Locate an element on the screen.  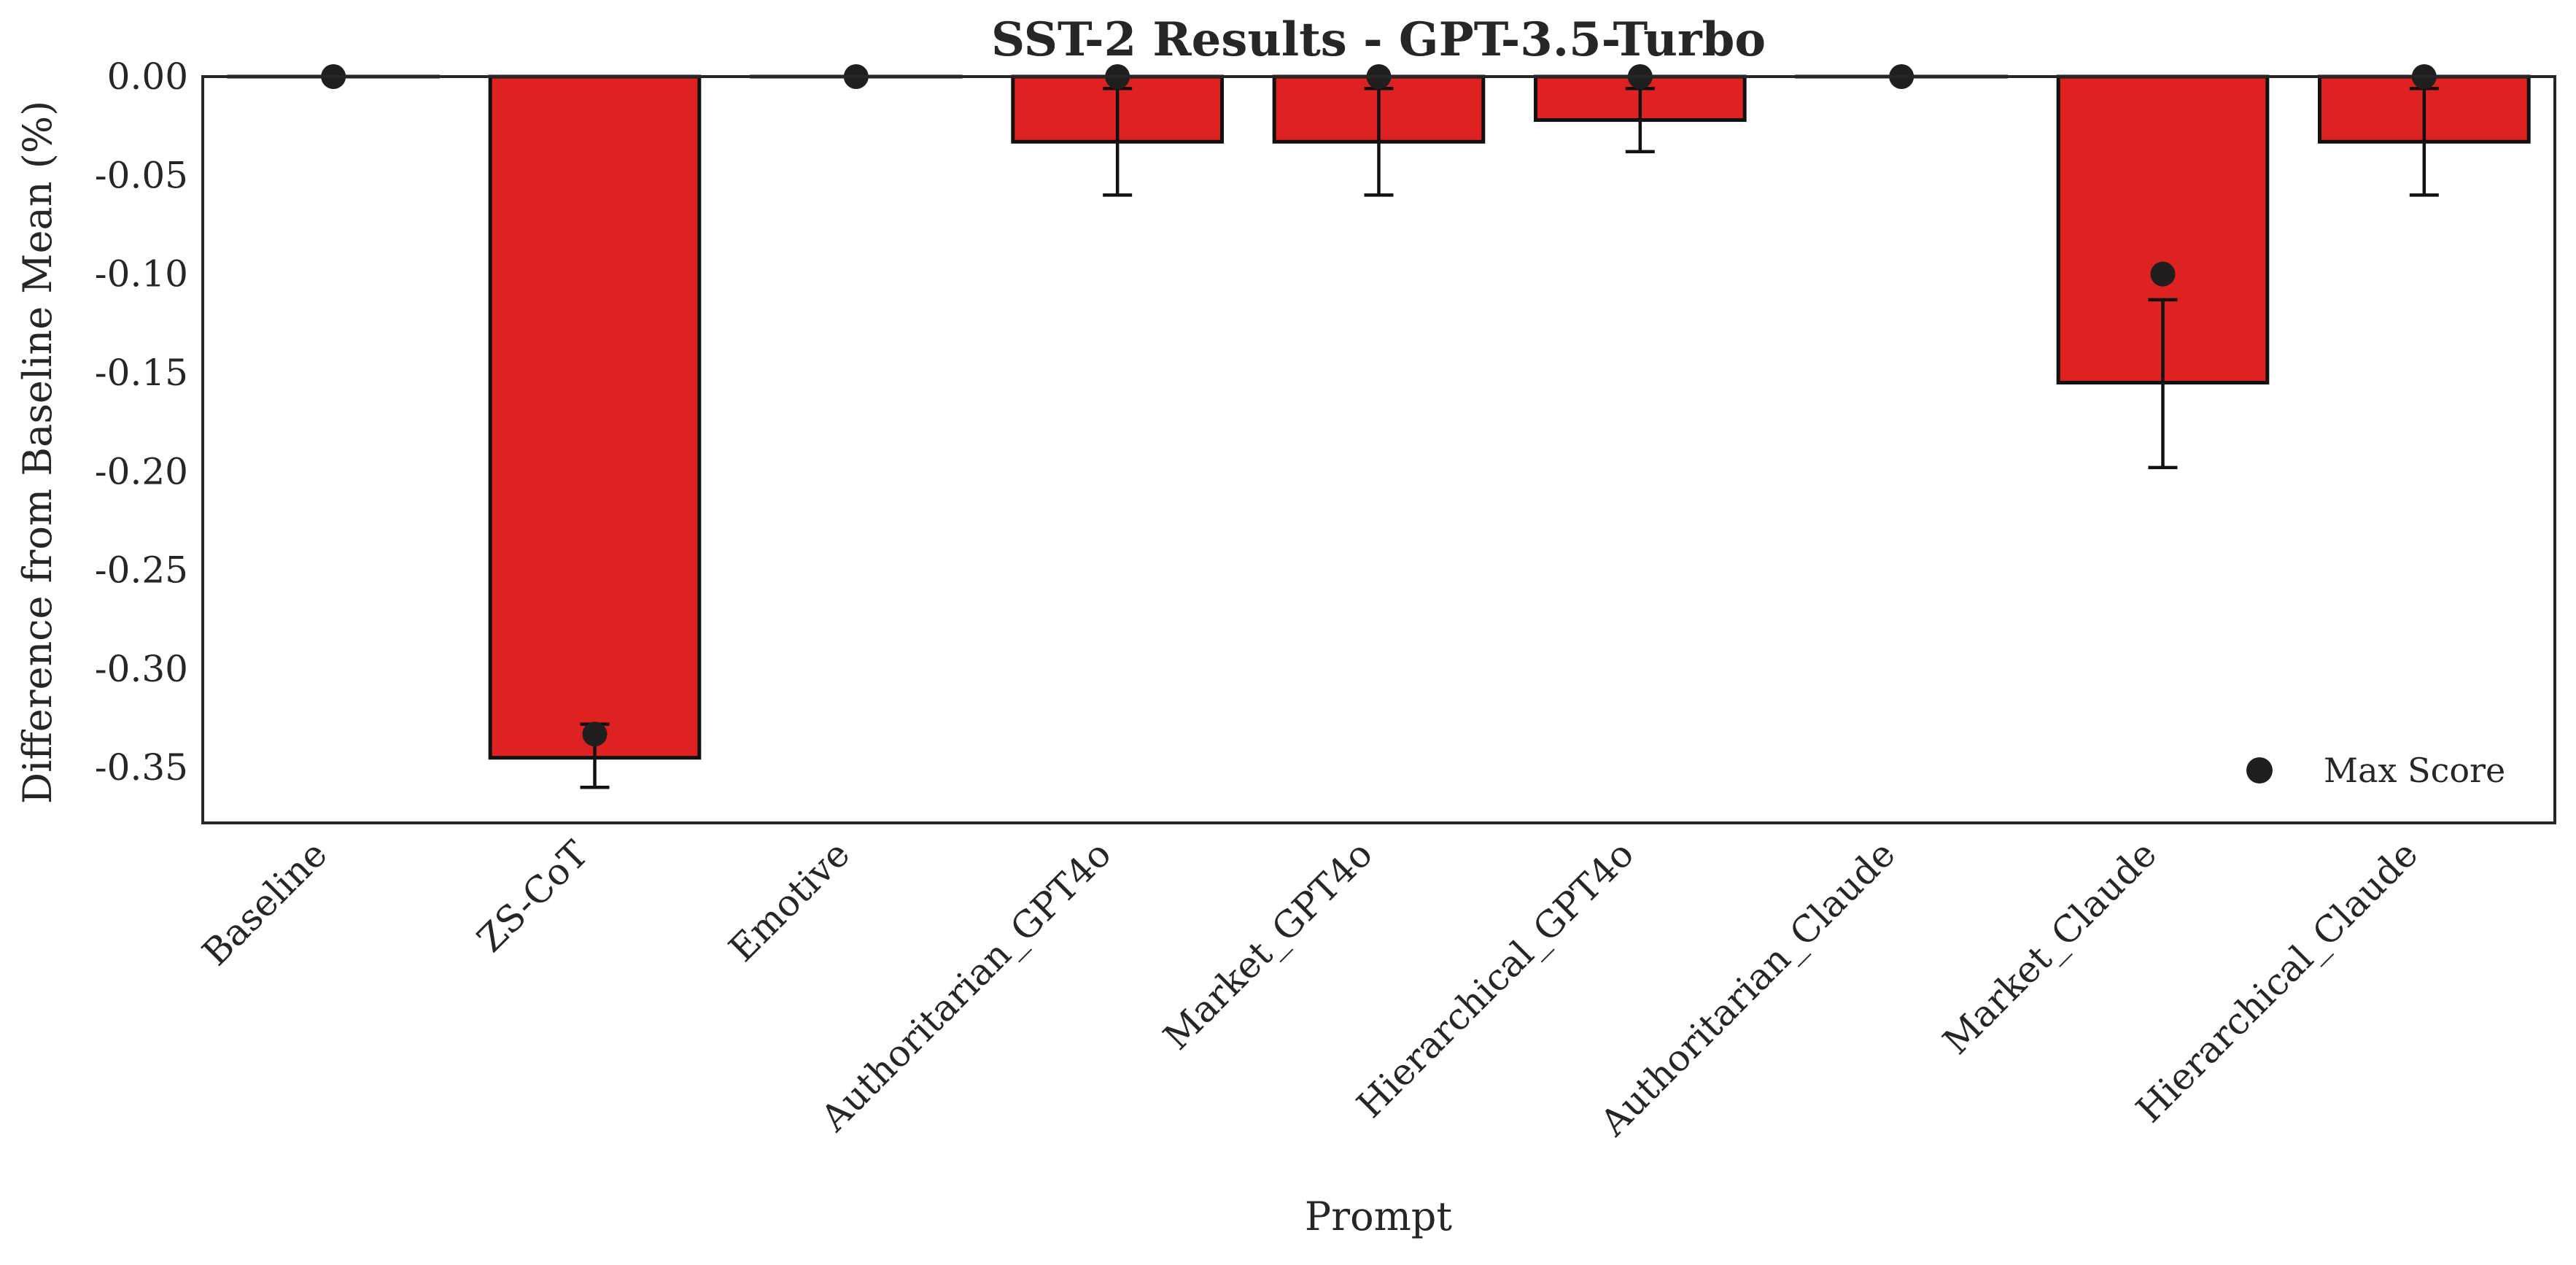
y-tick-label: -0.30 is located at coordinates (141, 669).